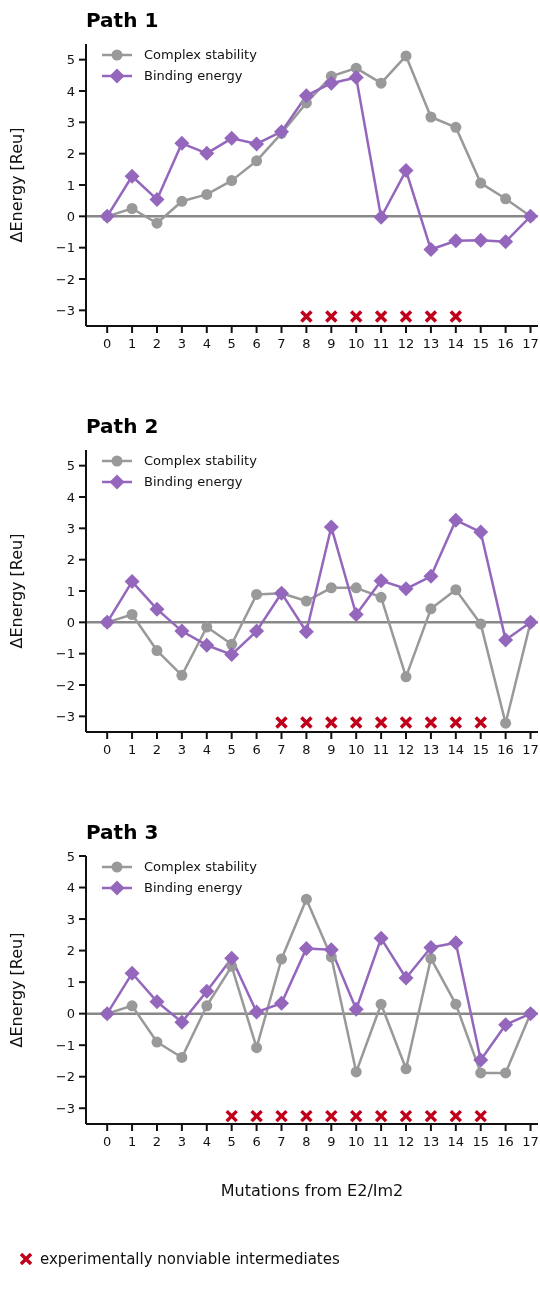 Image resolution: width=540 pixels, height=1310 pixels. Describe the element at coordinates (312, 1190) in the screenshot. I see `x-axis-title: Mutations from E2/Im2` at that location.